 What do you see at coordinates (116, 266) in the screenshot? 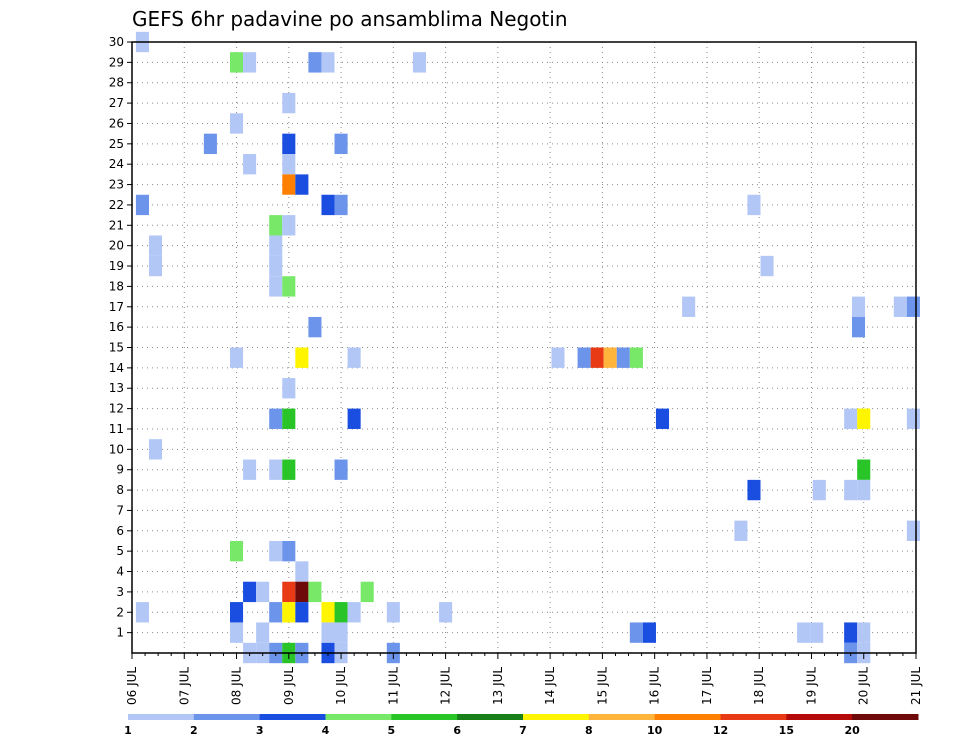
I see `y-tick-label: 19` at bounding box center [116, 266].